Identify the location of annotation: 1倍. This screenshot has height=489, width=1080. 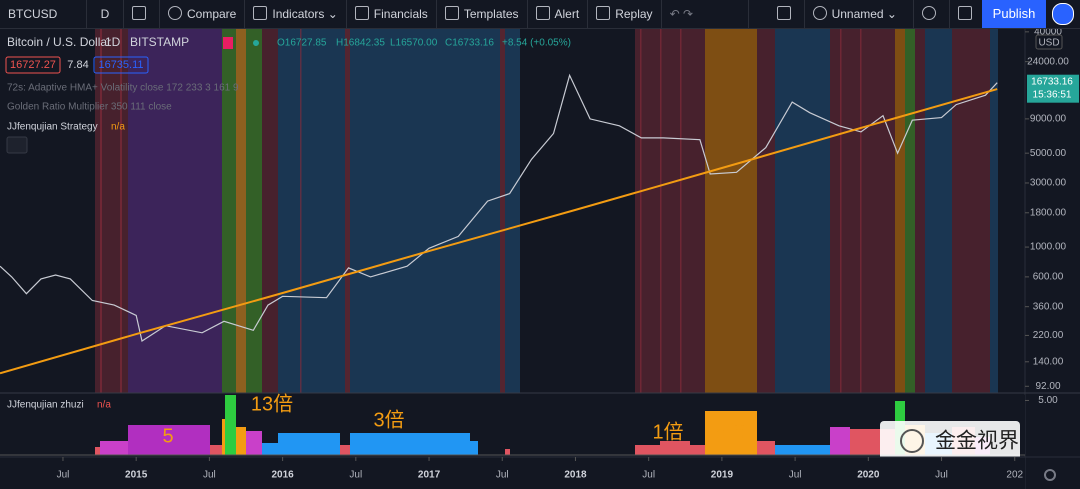
(667, 431).